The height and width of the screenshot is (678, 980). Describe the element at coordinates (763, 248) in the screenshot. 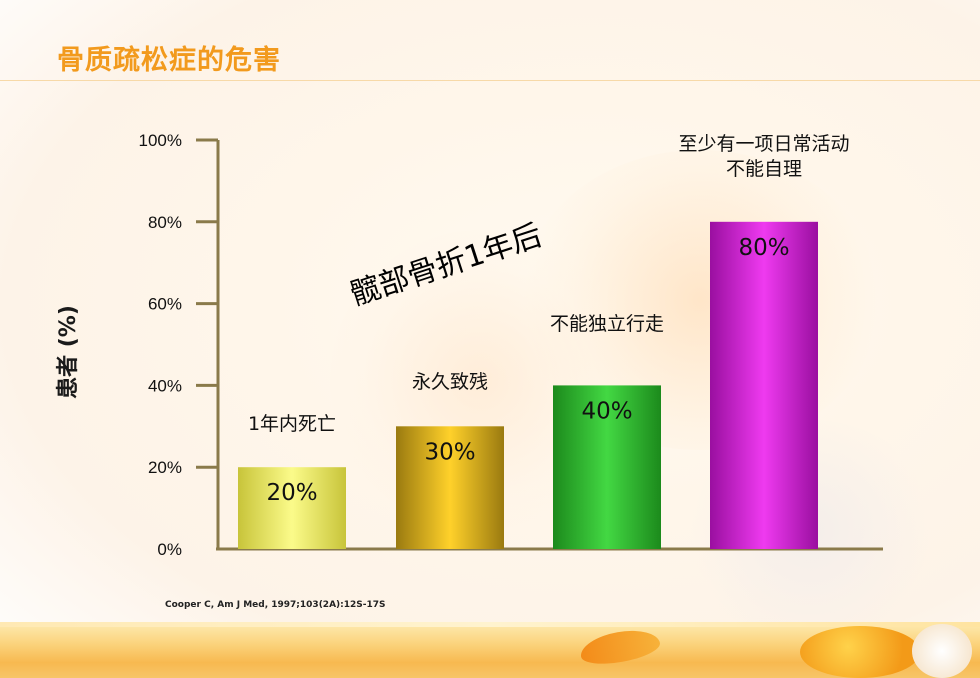

I see `bar-value-label: 80%` at that location.